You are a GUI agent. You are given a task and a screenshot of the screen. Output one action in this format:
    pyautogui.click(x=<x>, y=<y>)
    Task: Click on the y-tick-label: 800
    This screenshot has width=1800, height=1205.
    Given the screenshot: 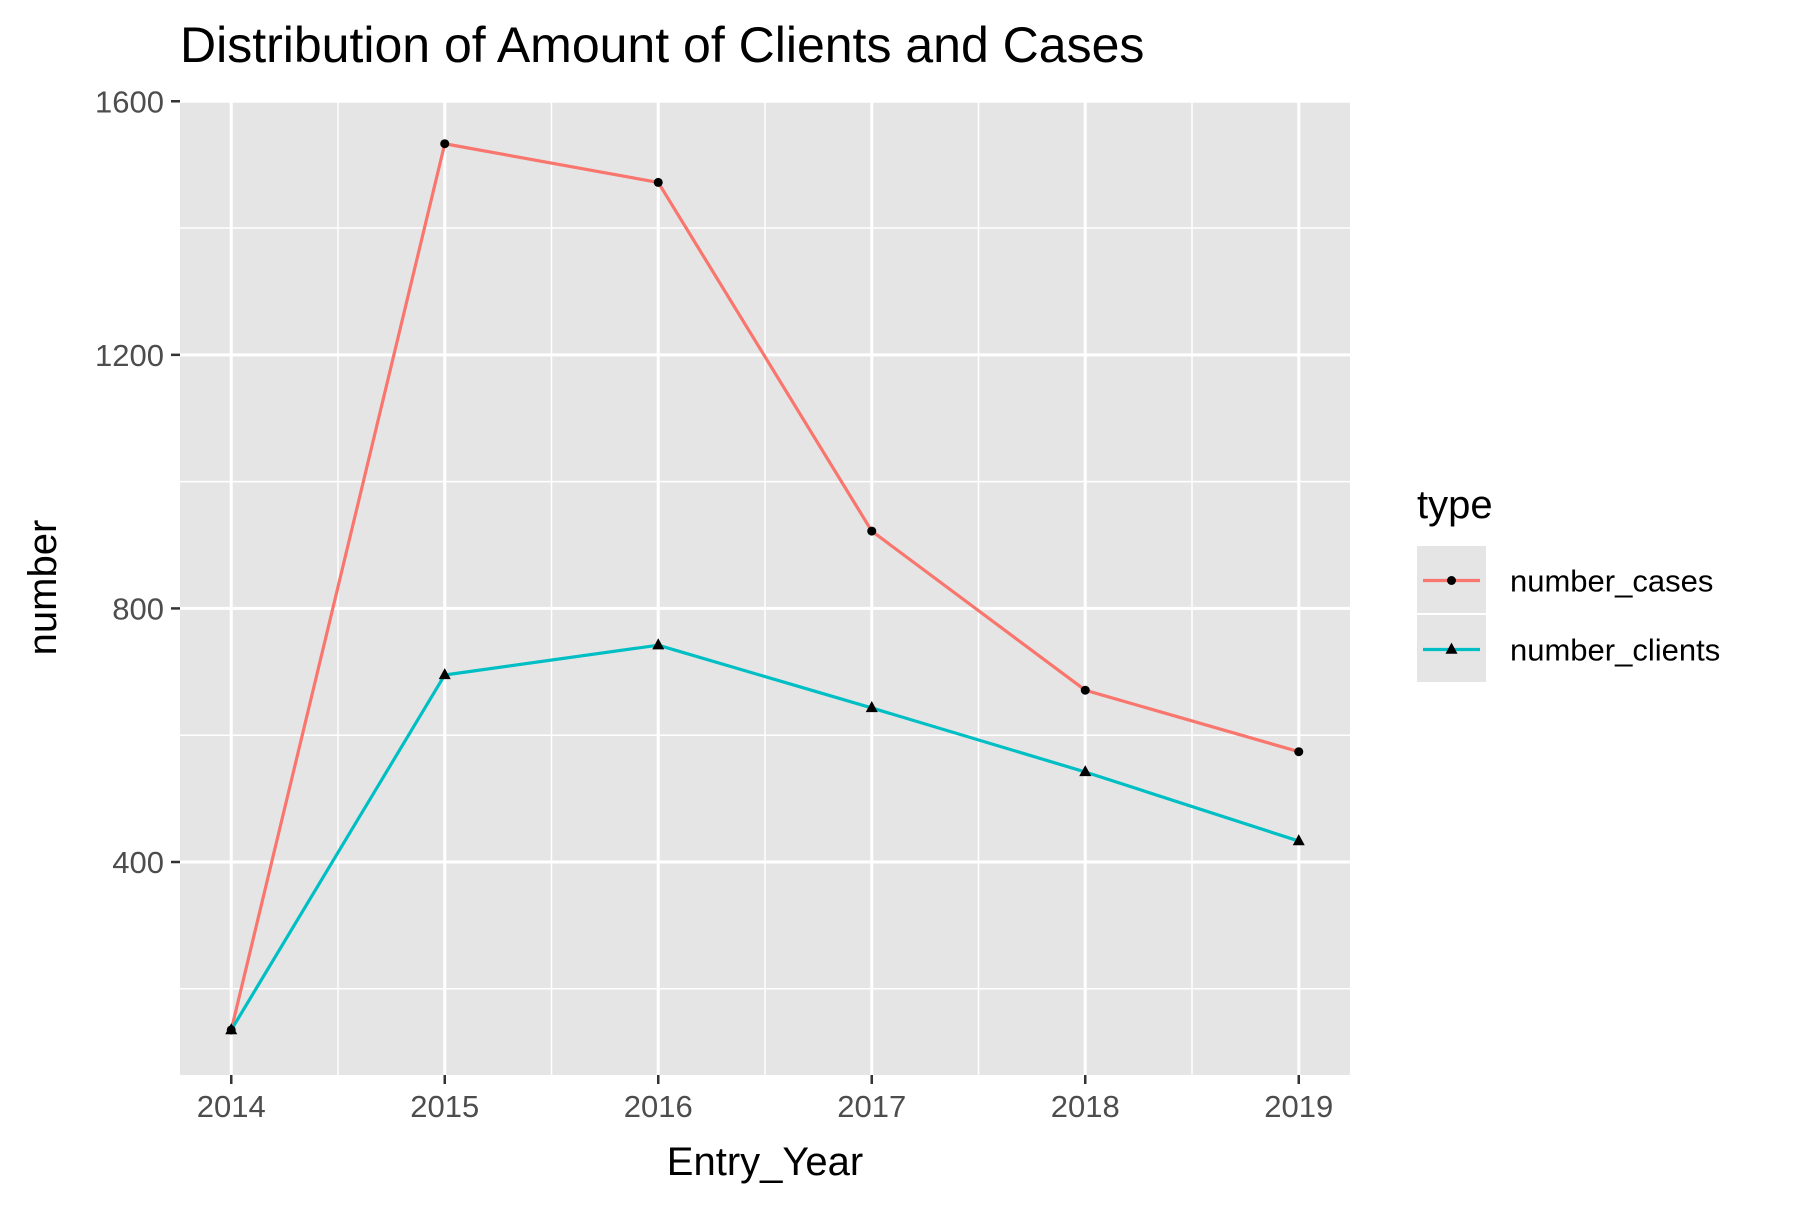 What is the action you would take?
    pyautogui.click(x=138, y=608)
    